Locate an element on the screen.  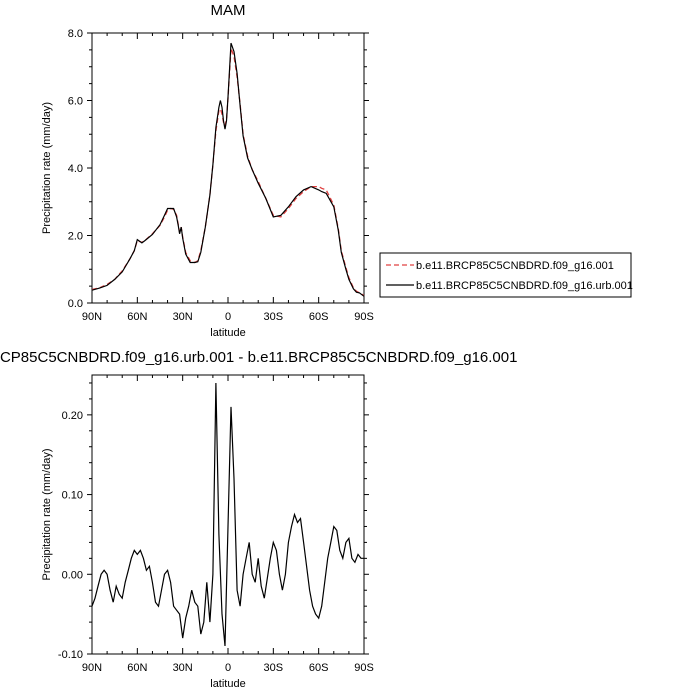
chart2-x-tick-label: 30S is located at coordinates (274, 668).